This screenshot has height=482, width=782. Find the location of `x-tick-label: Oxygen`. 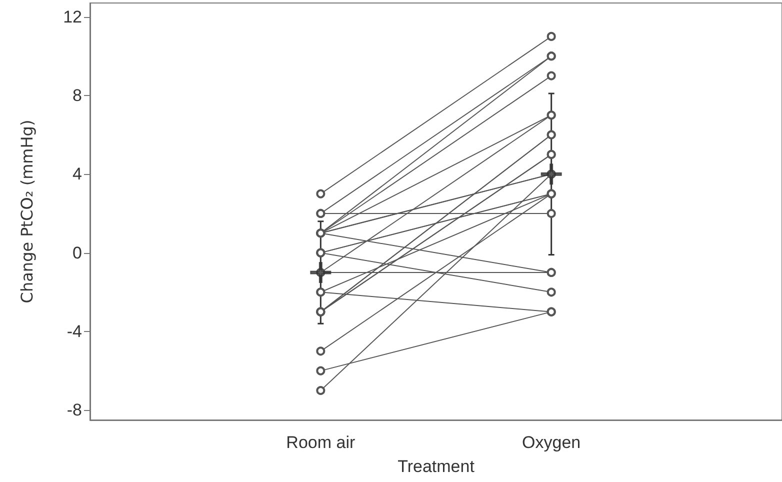

x-tick-label: Oxygen is located at coordinates (551, 442).